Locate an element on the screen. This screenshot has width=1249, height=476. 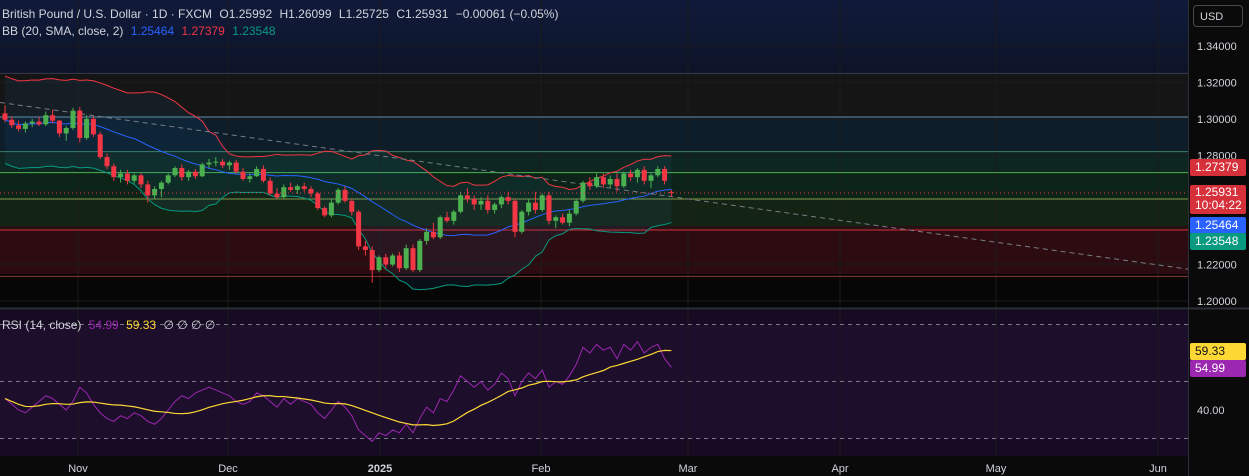
close-number: 1.25931 is located at coordinates (426, 14).